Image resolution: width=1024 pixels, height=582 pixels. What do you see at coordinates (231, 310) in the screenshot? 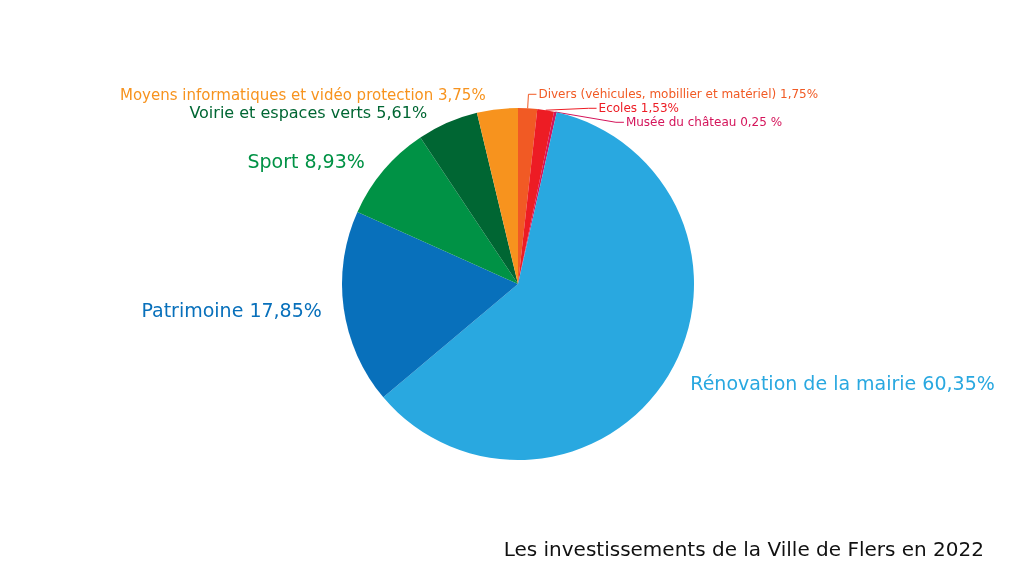
I see `slice-label: Patrimoine 17,85%` at bounding box center [231, 310].